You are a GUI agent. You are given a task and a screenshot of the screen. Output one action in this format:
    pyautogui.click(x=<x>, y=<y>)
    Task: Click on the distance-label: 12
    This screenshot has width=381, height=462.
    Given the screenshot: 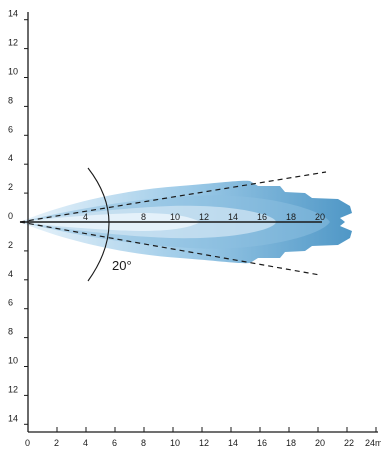 What is the action you would take?
    pyautogui.click(x=204, y=217)
    